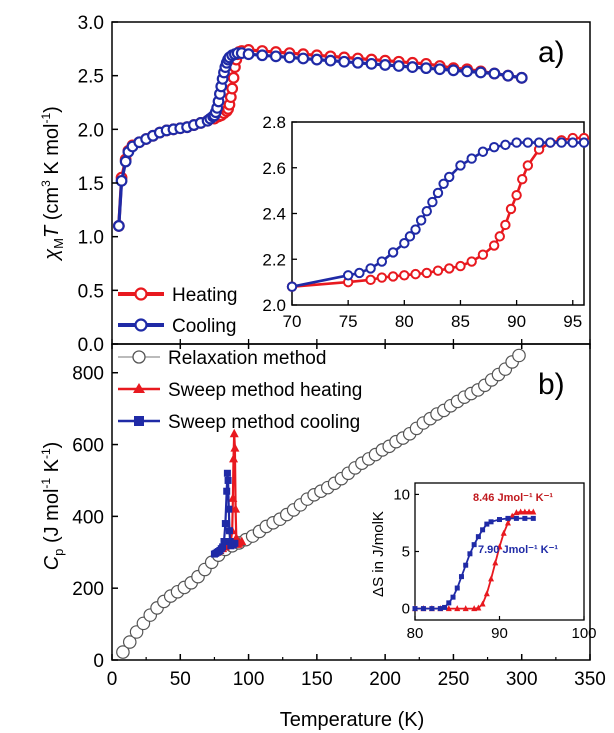 The image size is (614, 733). What do you see at coordinates (88, 446) in the screenshot?
I see `b-y-tick-label: 600` at bounding box center [88, 446].